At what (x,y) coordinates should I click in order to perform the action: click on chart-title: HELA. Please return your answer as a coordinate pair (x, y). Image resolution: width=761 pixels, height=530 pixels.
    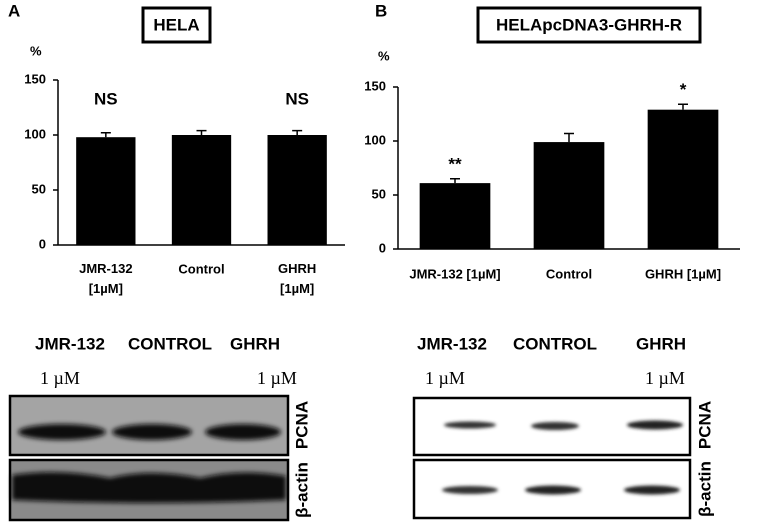
    Looking at the image, I should click on (176, 24).